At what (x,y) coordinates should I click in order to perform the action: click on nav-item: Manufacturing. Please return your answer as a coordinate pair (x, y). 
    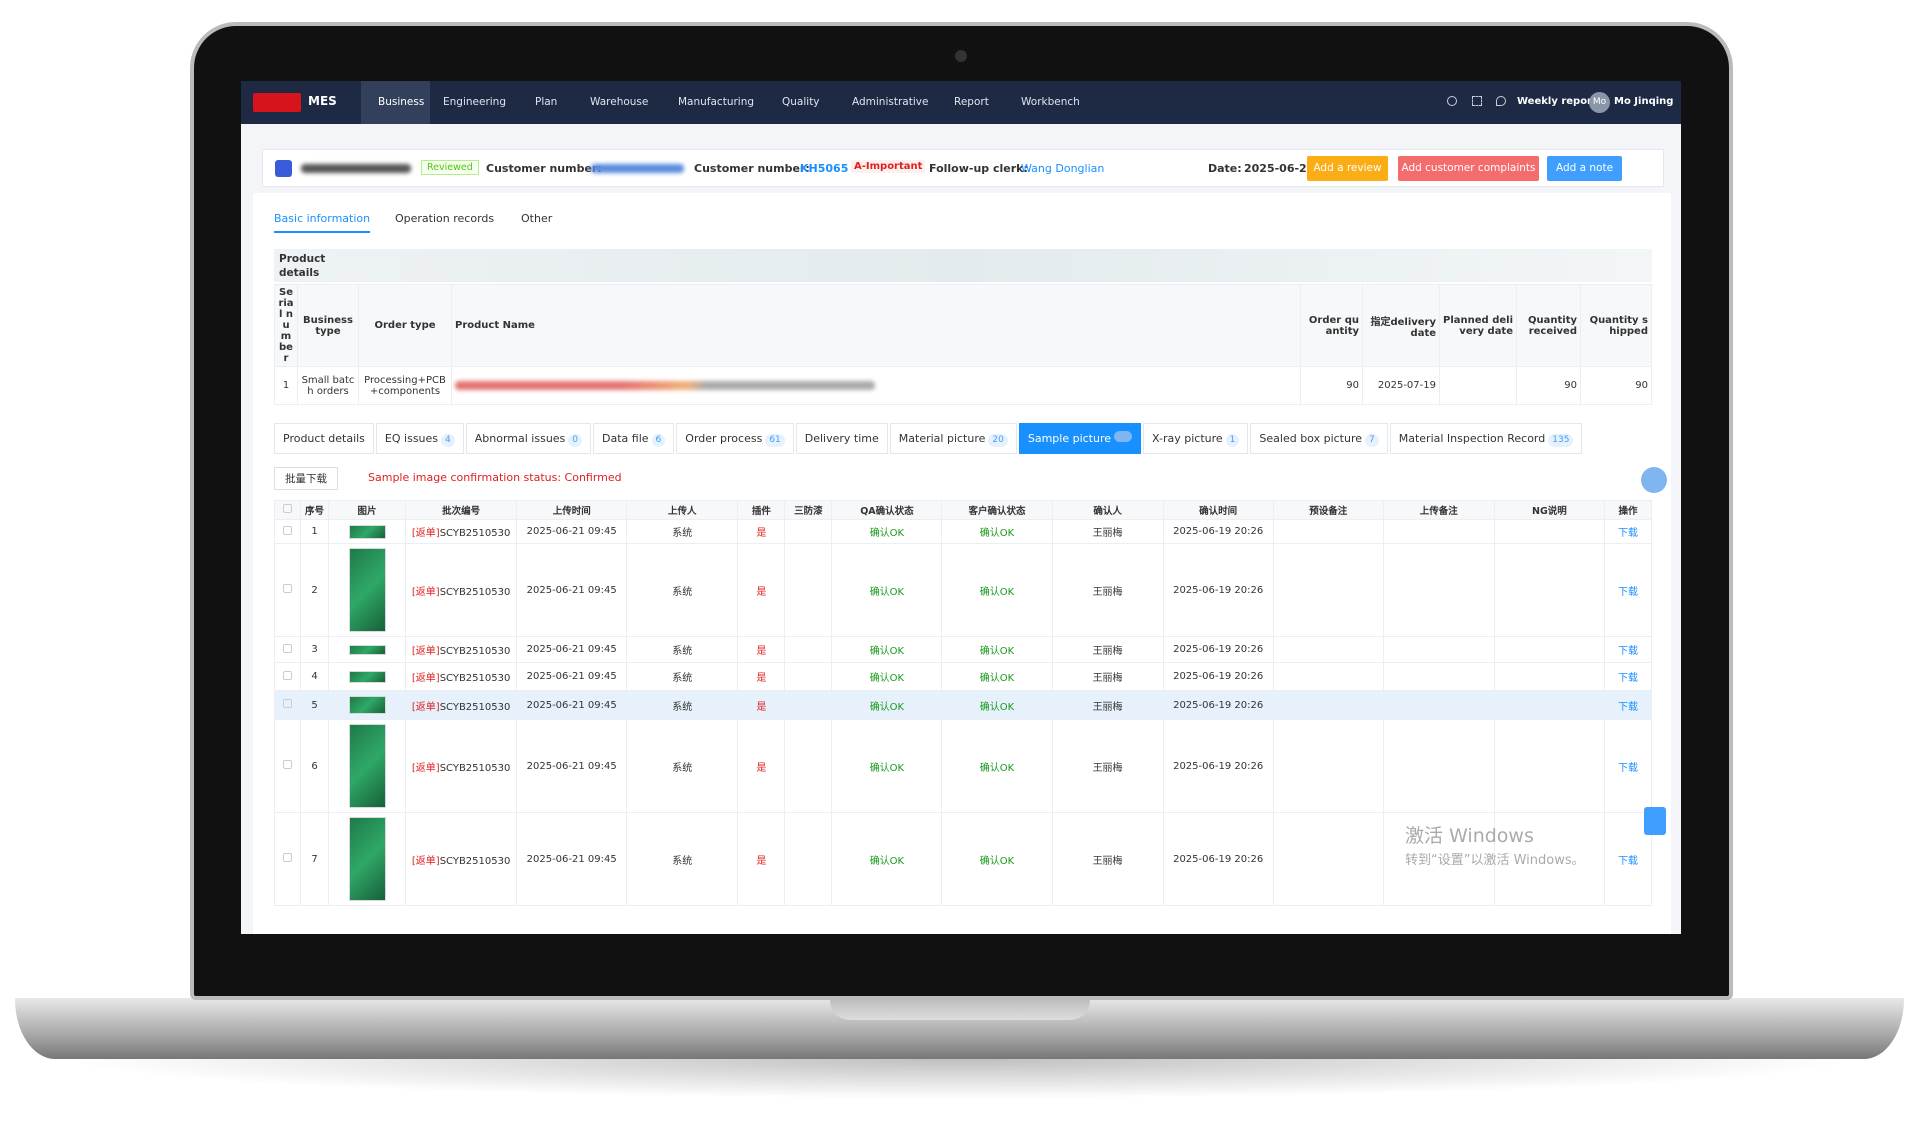
    Looking at the image, I should click on (716, 102).